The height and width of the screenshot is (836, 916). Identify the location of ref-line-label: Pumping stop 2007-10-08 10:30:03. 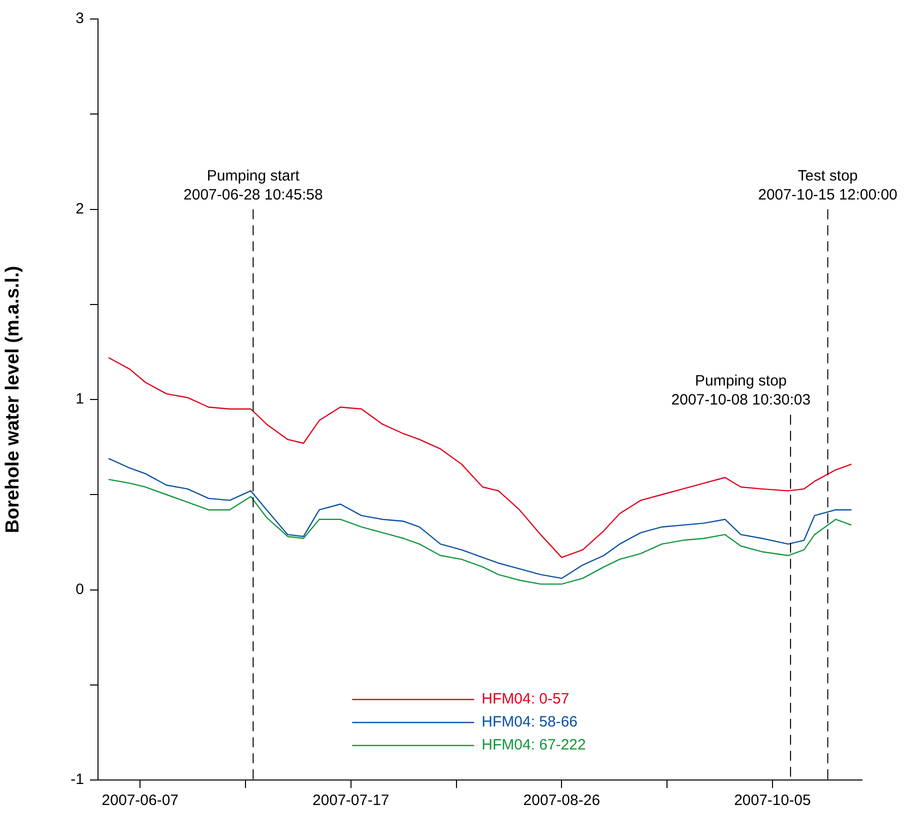
(741, 390).